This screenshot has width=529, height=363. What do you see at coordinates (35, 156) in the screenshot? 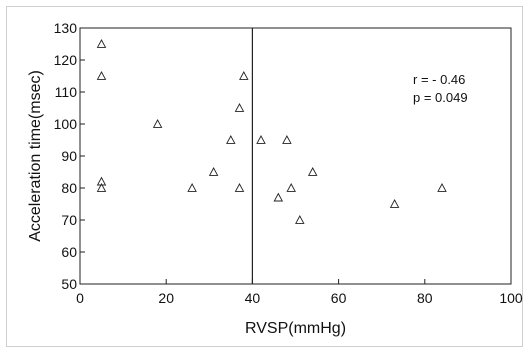
I see `y-axis-label: Acceleration time(msec)` at bounding box center [35, 156].